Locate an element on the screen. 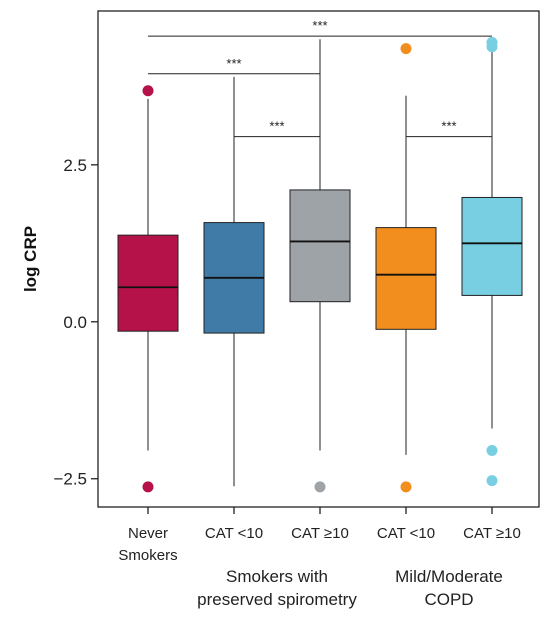 This screenshot has height=617, width=550. significance-layer: *** *** *** *** is located at coordinates (320, 78).